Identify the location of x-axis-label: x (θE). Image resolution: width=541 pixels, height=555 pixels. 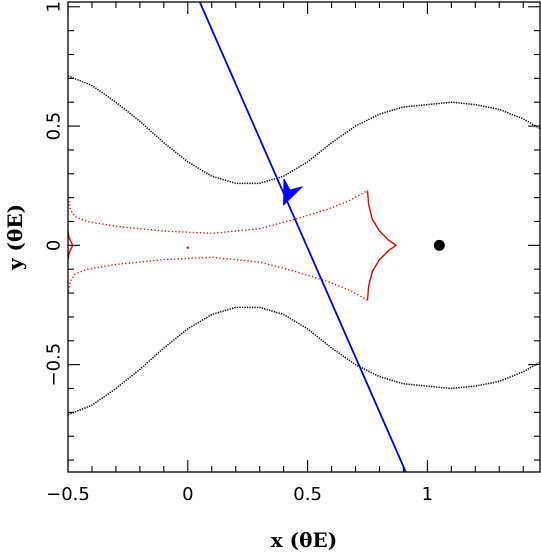
(304, 540).